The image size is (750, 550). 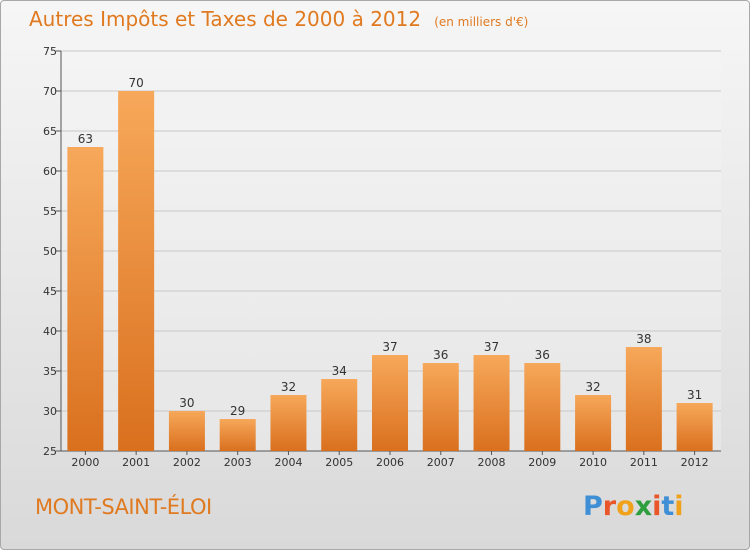 What do you see at coordinates (644, 462) in the screenshot?
I see `x-tick-label: 2011` at bounding box center [644, 462].